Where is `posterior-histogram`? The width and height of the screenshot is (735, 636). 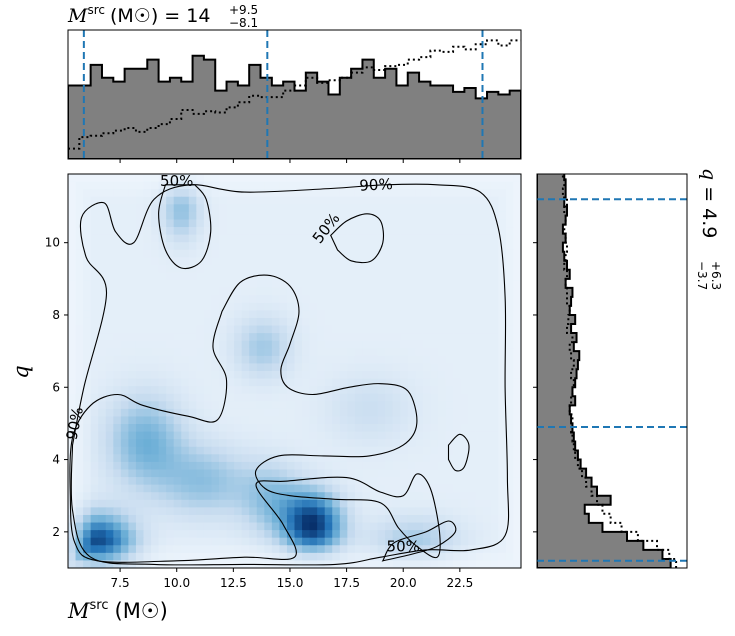
posterior-histogram is located at coordinates (294, 106).